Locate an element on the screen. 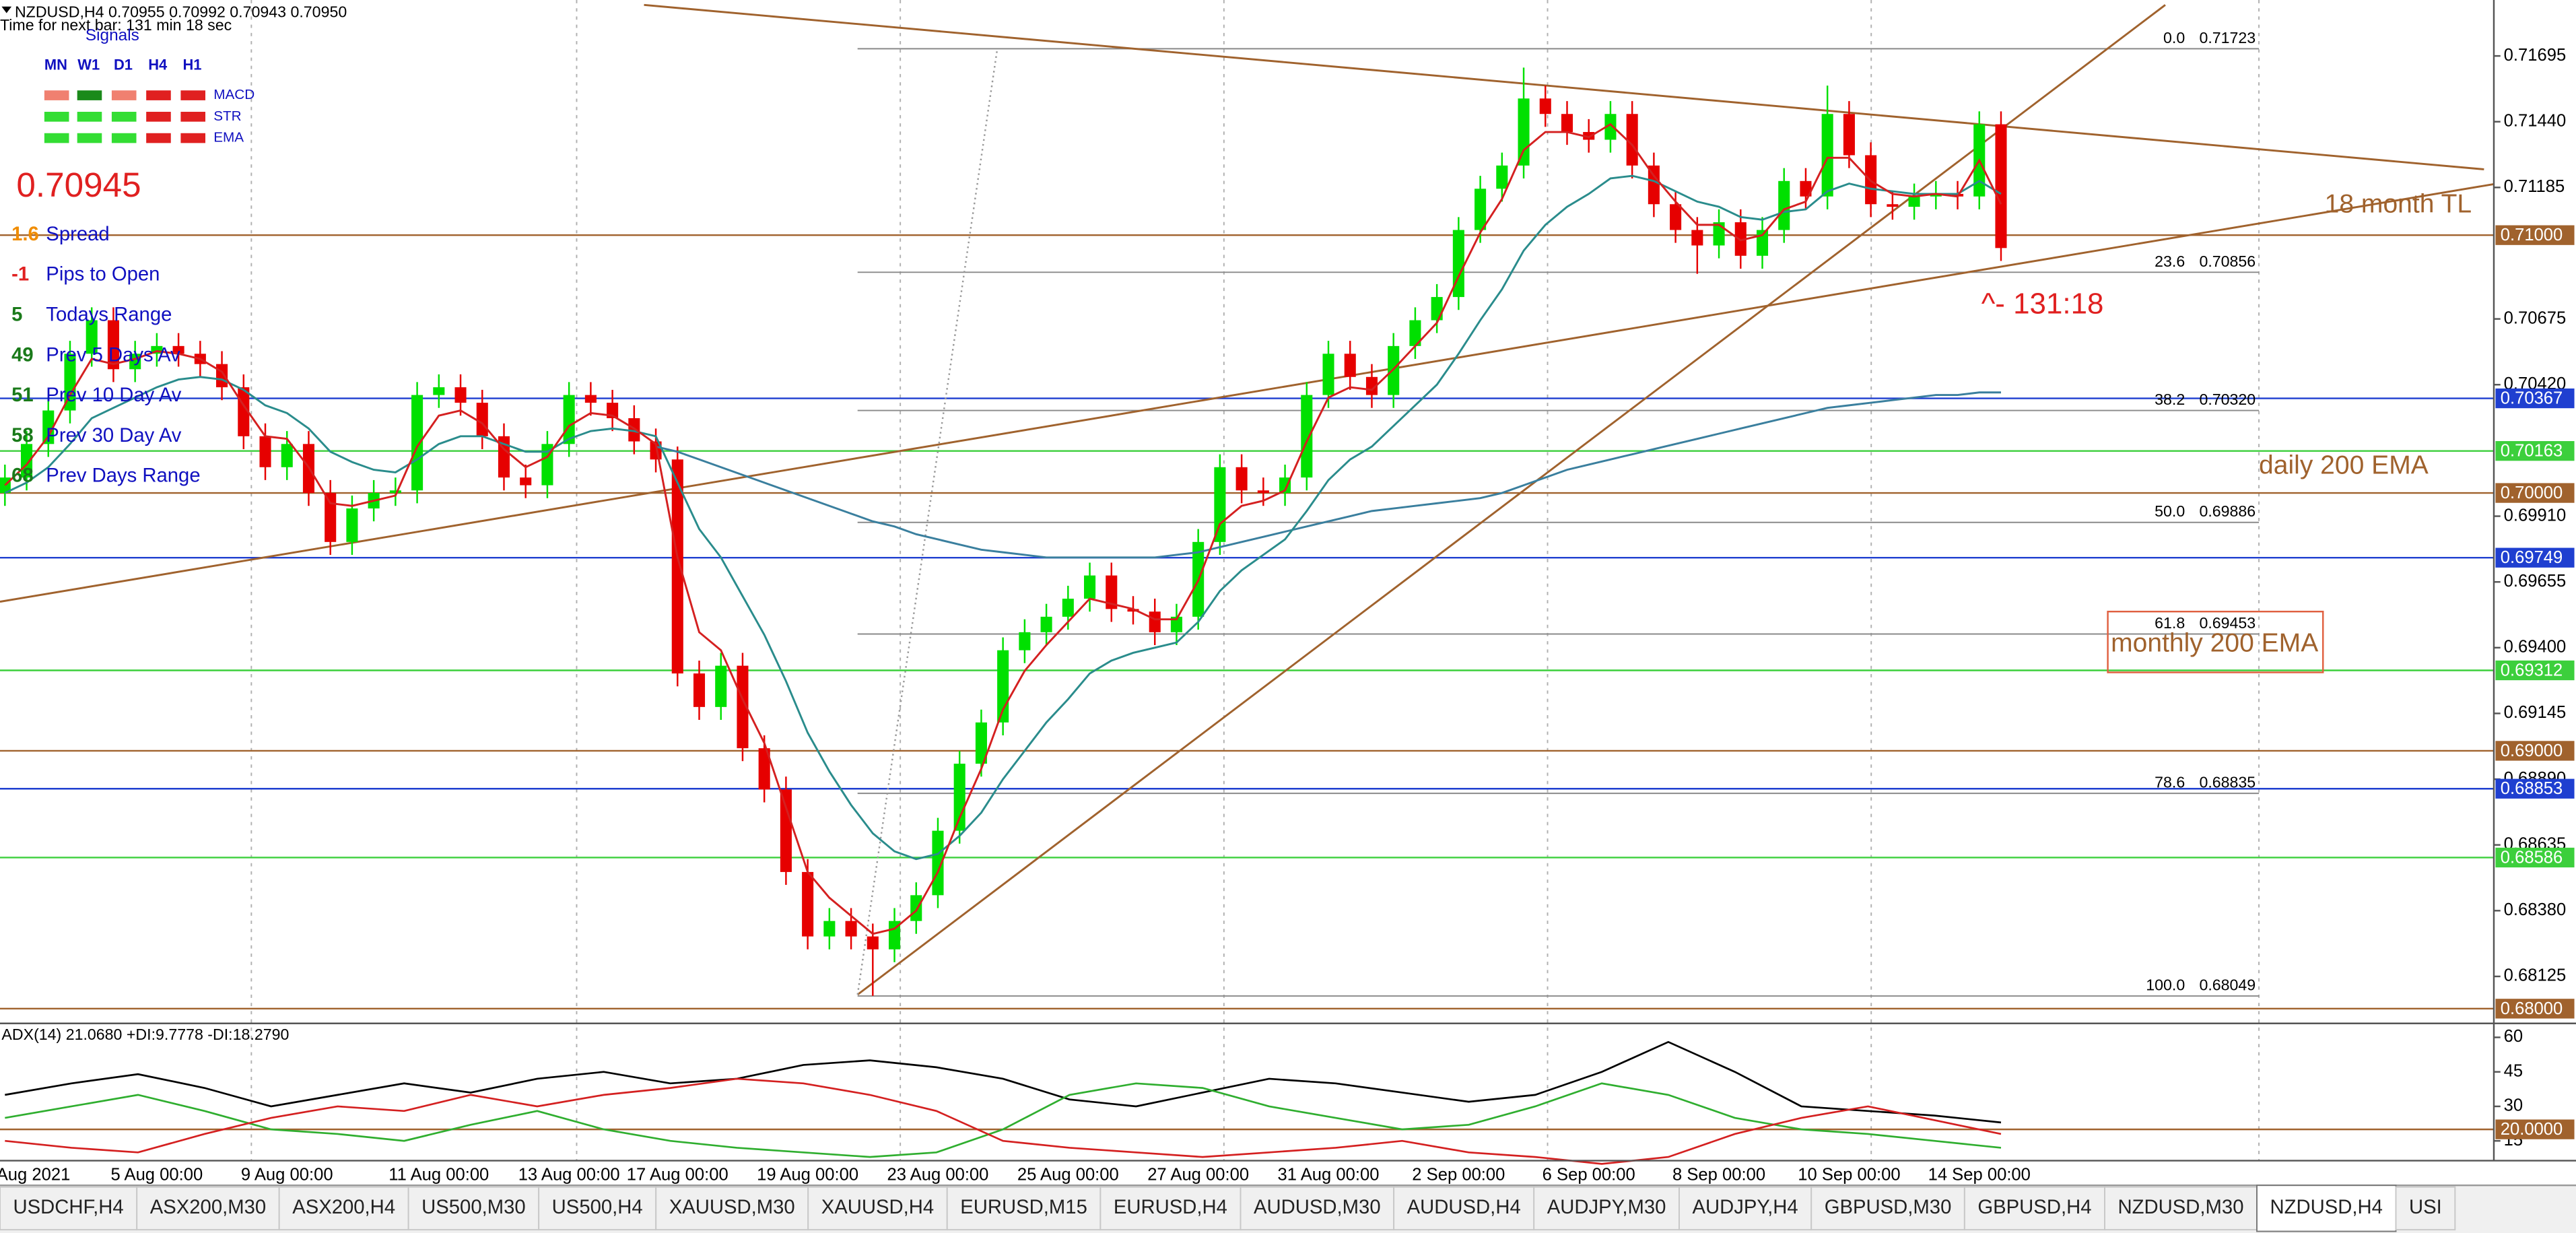 This screenshot has width=2576, height=1233. tab-label: AUDUSD,M30 is located at coordinates (1317, 1207).